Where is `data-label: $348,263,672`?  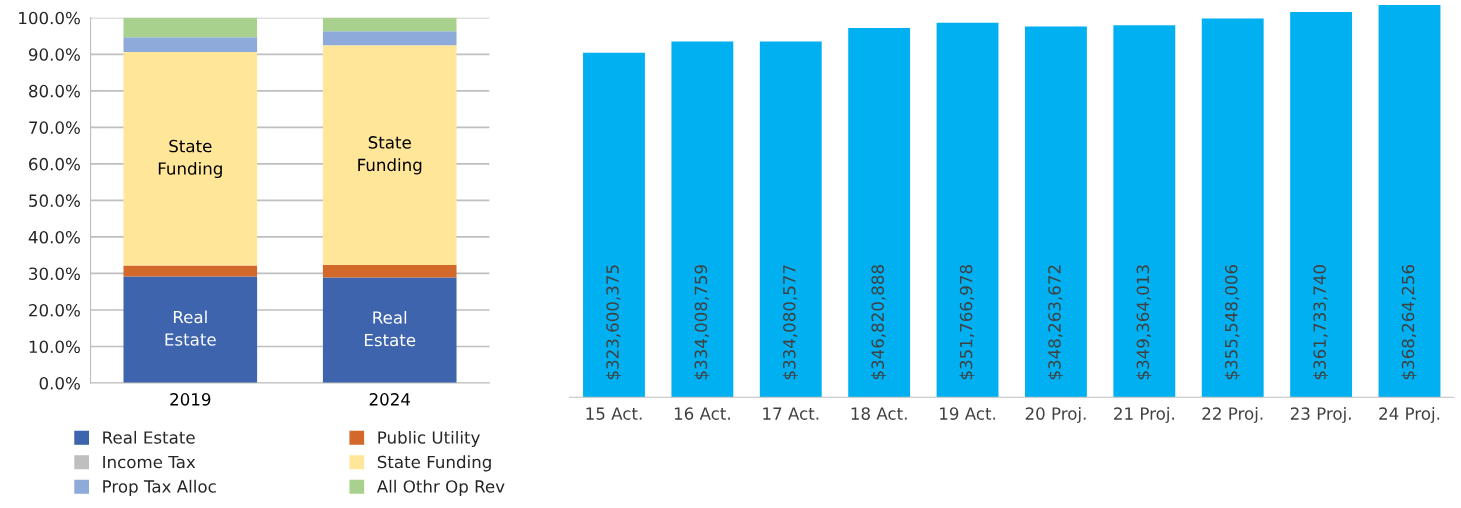 data-label: $348,263,672 is located at coordinates (1055, 322).